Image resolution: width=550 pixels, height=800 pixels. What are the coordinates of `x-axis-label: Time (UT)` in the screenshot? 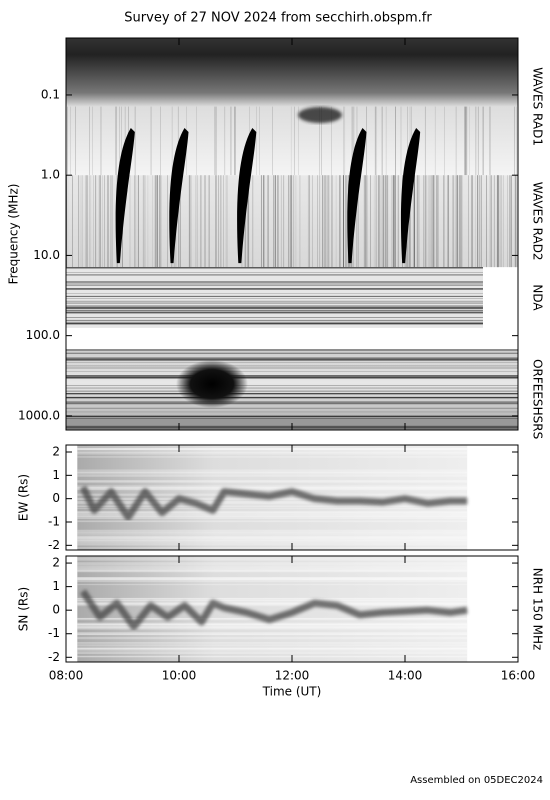 It's located at (292, 692).